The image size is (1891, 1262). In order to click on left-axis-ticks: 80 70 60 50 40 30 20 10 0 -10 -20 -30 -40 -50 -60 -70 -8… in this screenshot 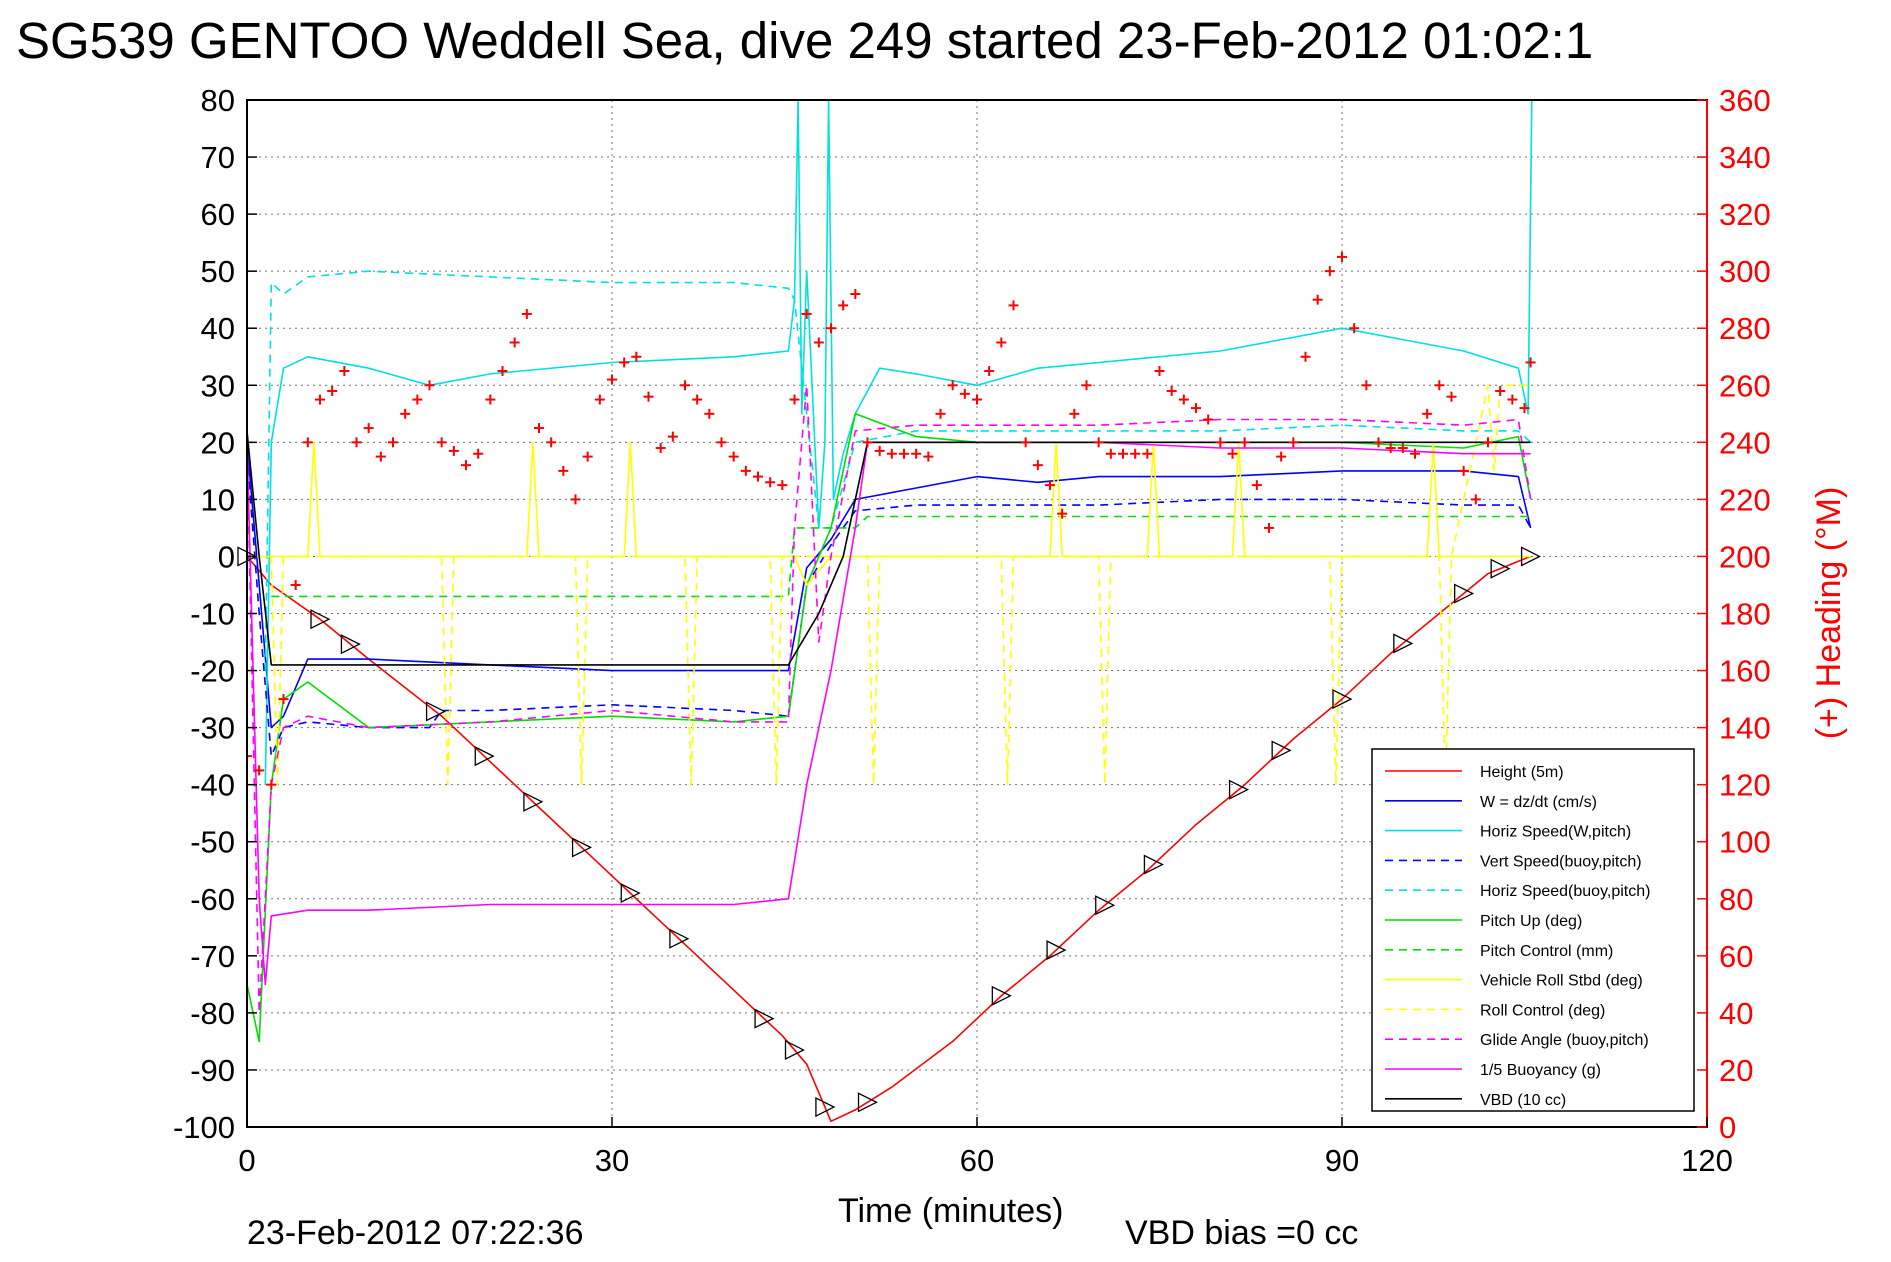, I will do `click(215, 614)`.